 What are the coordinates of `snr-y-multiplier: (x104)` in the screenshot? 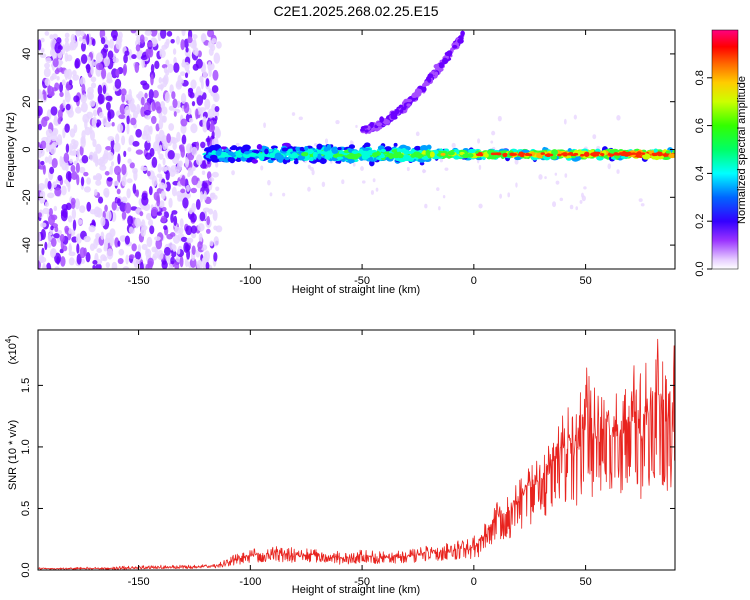 It's located at (11, 350).